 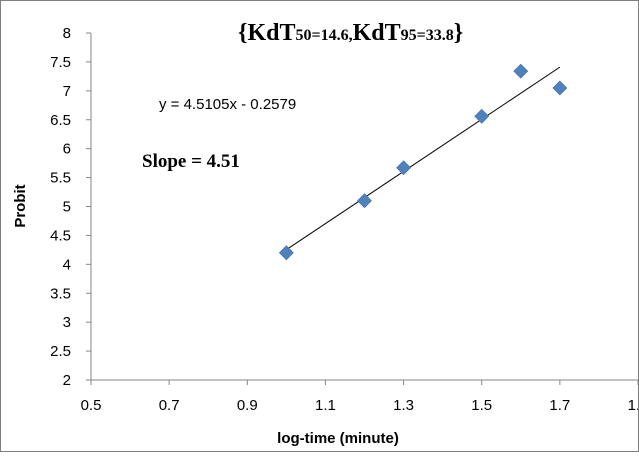 What do you see at coordinates (91, 405) in the screenshot?
I see `x-tick-label: 0.5` at bounding box center [91, 405].